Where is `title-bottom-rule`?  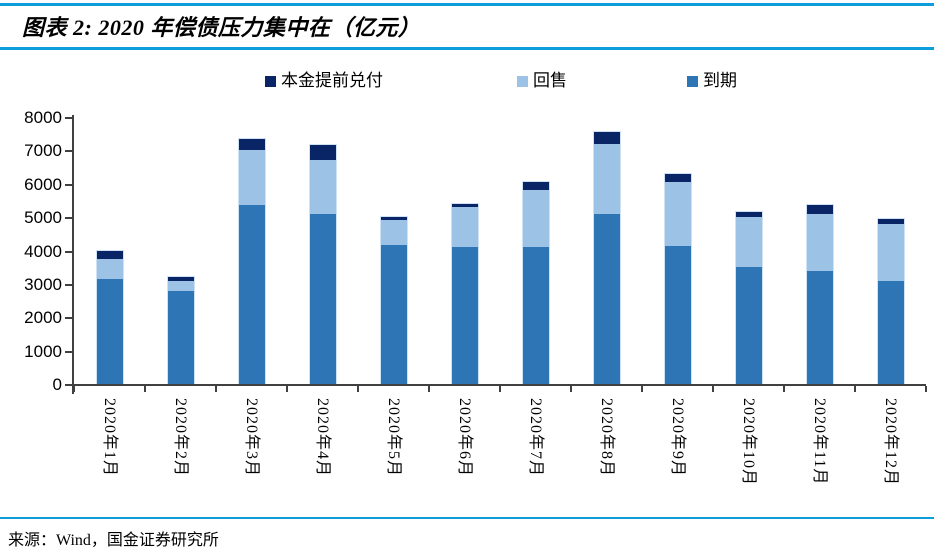 title-bottom-rule is located at coordinates (467, 48).